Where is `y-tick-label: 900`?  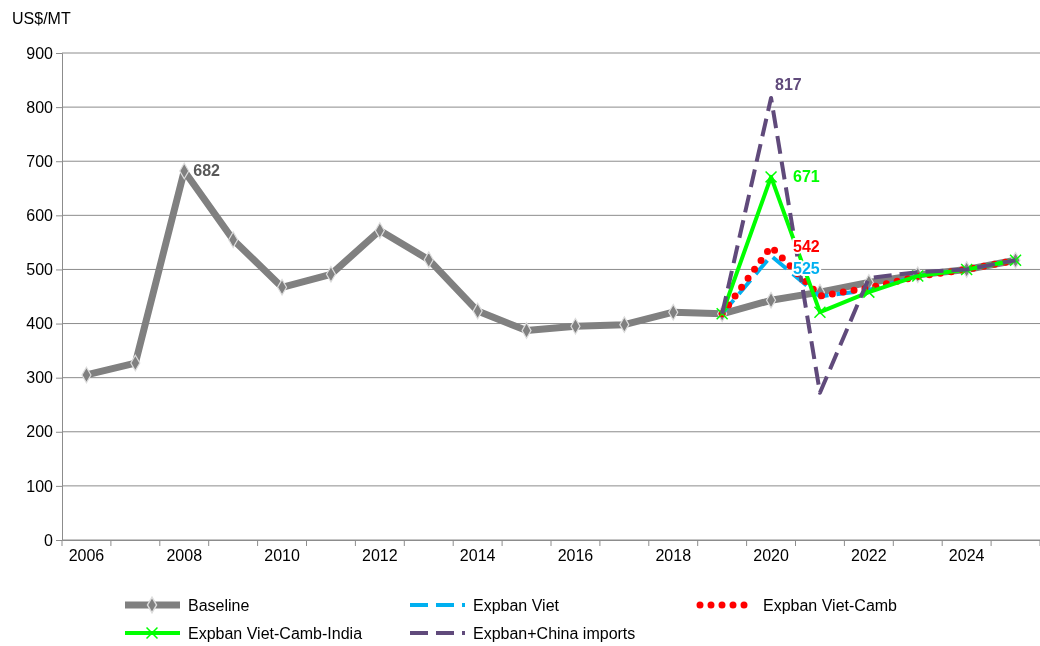
y-tick-label: 900 is located at coordinates (40, 53).